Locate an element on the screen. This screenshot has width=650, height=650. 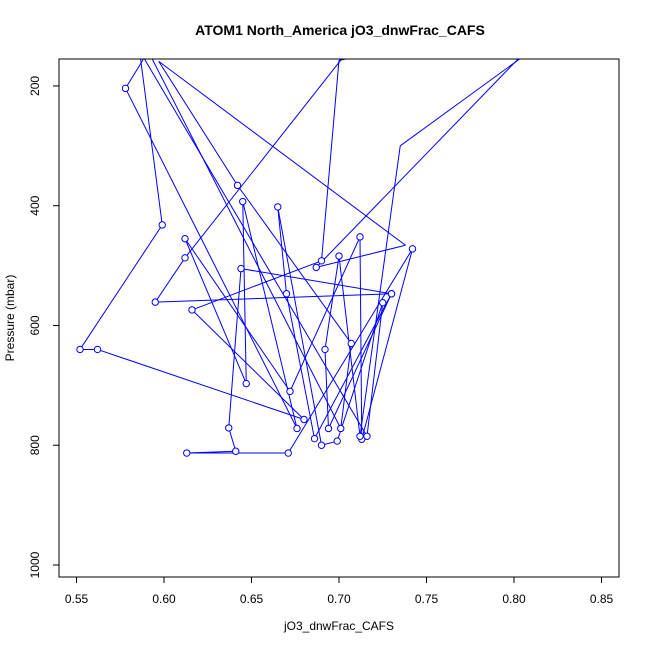
x-tick-label: 0.55 is located at coordinates (77, 599).